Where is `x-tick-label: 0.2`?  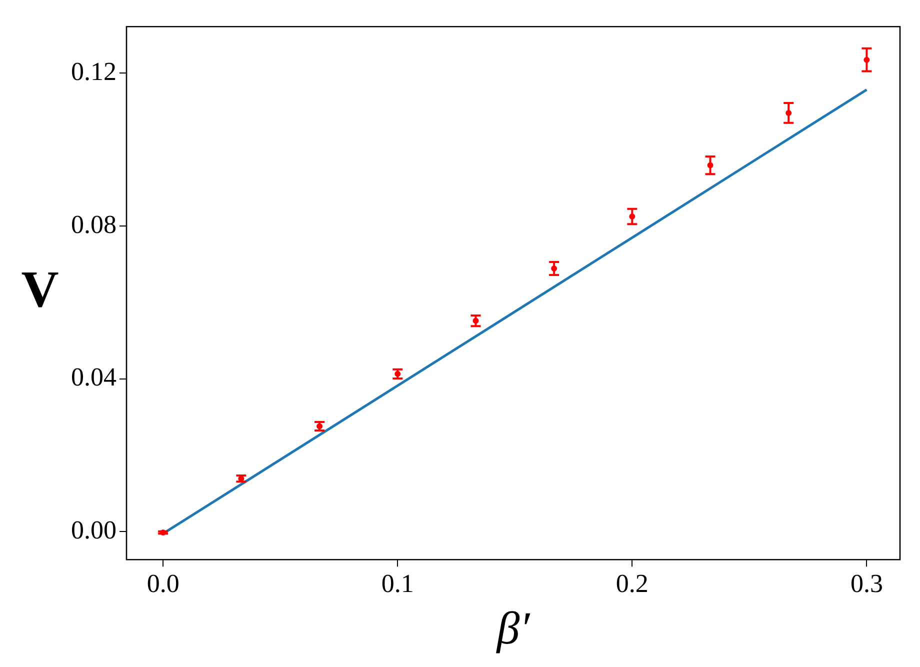
x-tick-label: 0.2 is located at coordinates (632, 583).